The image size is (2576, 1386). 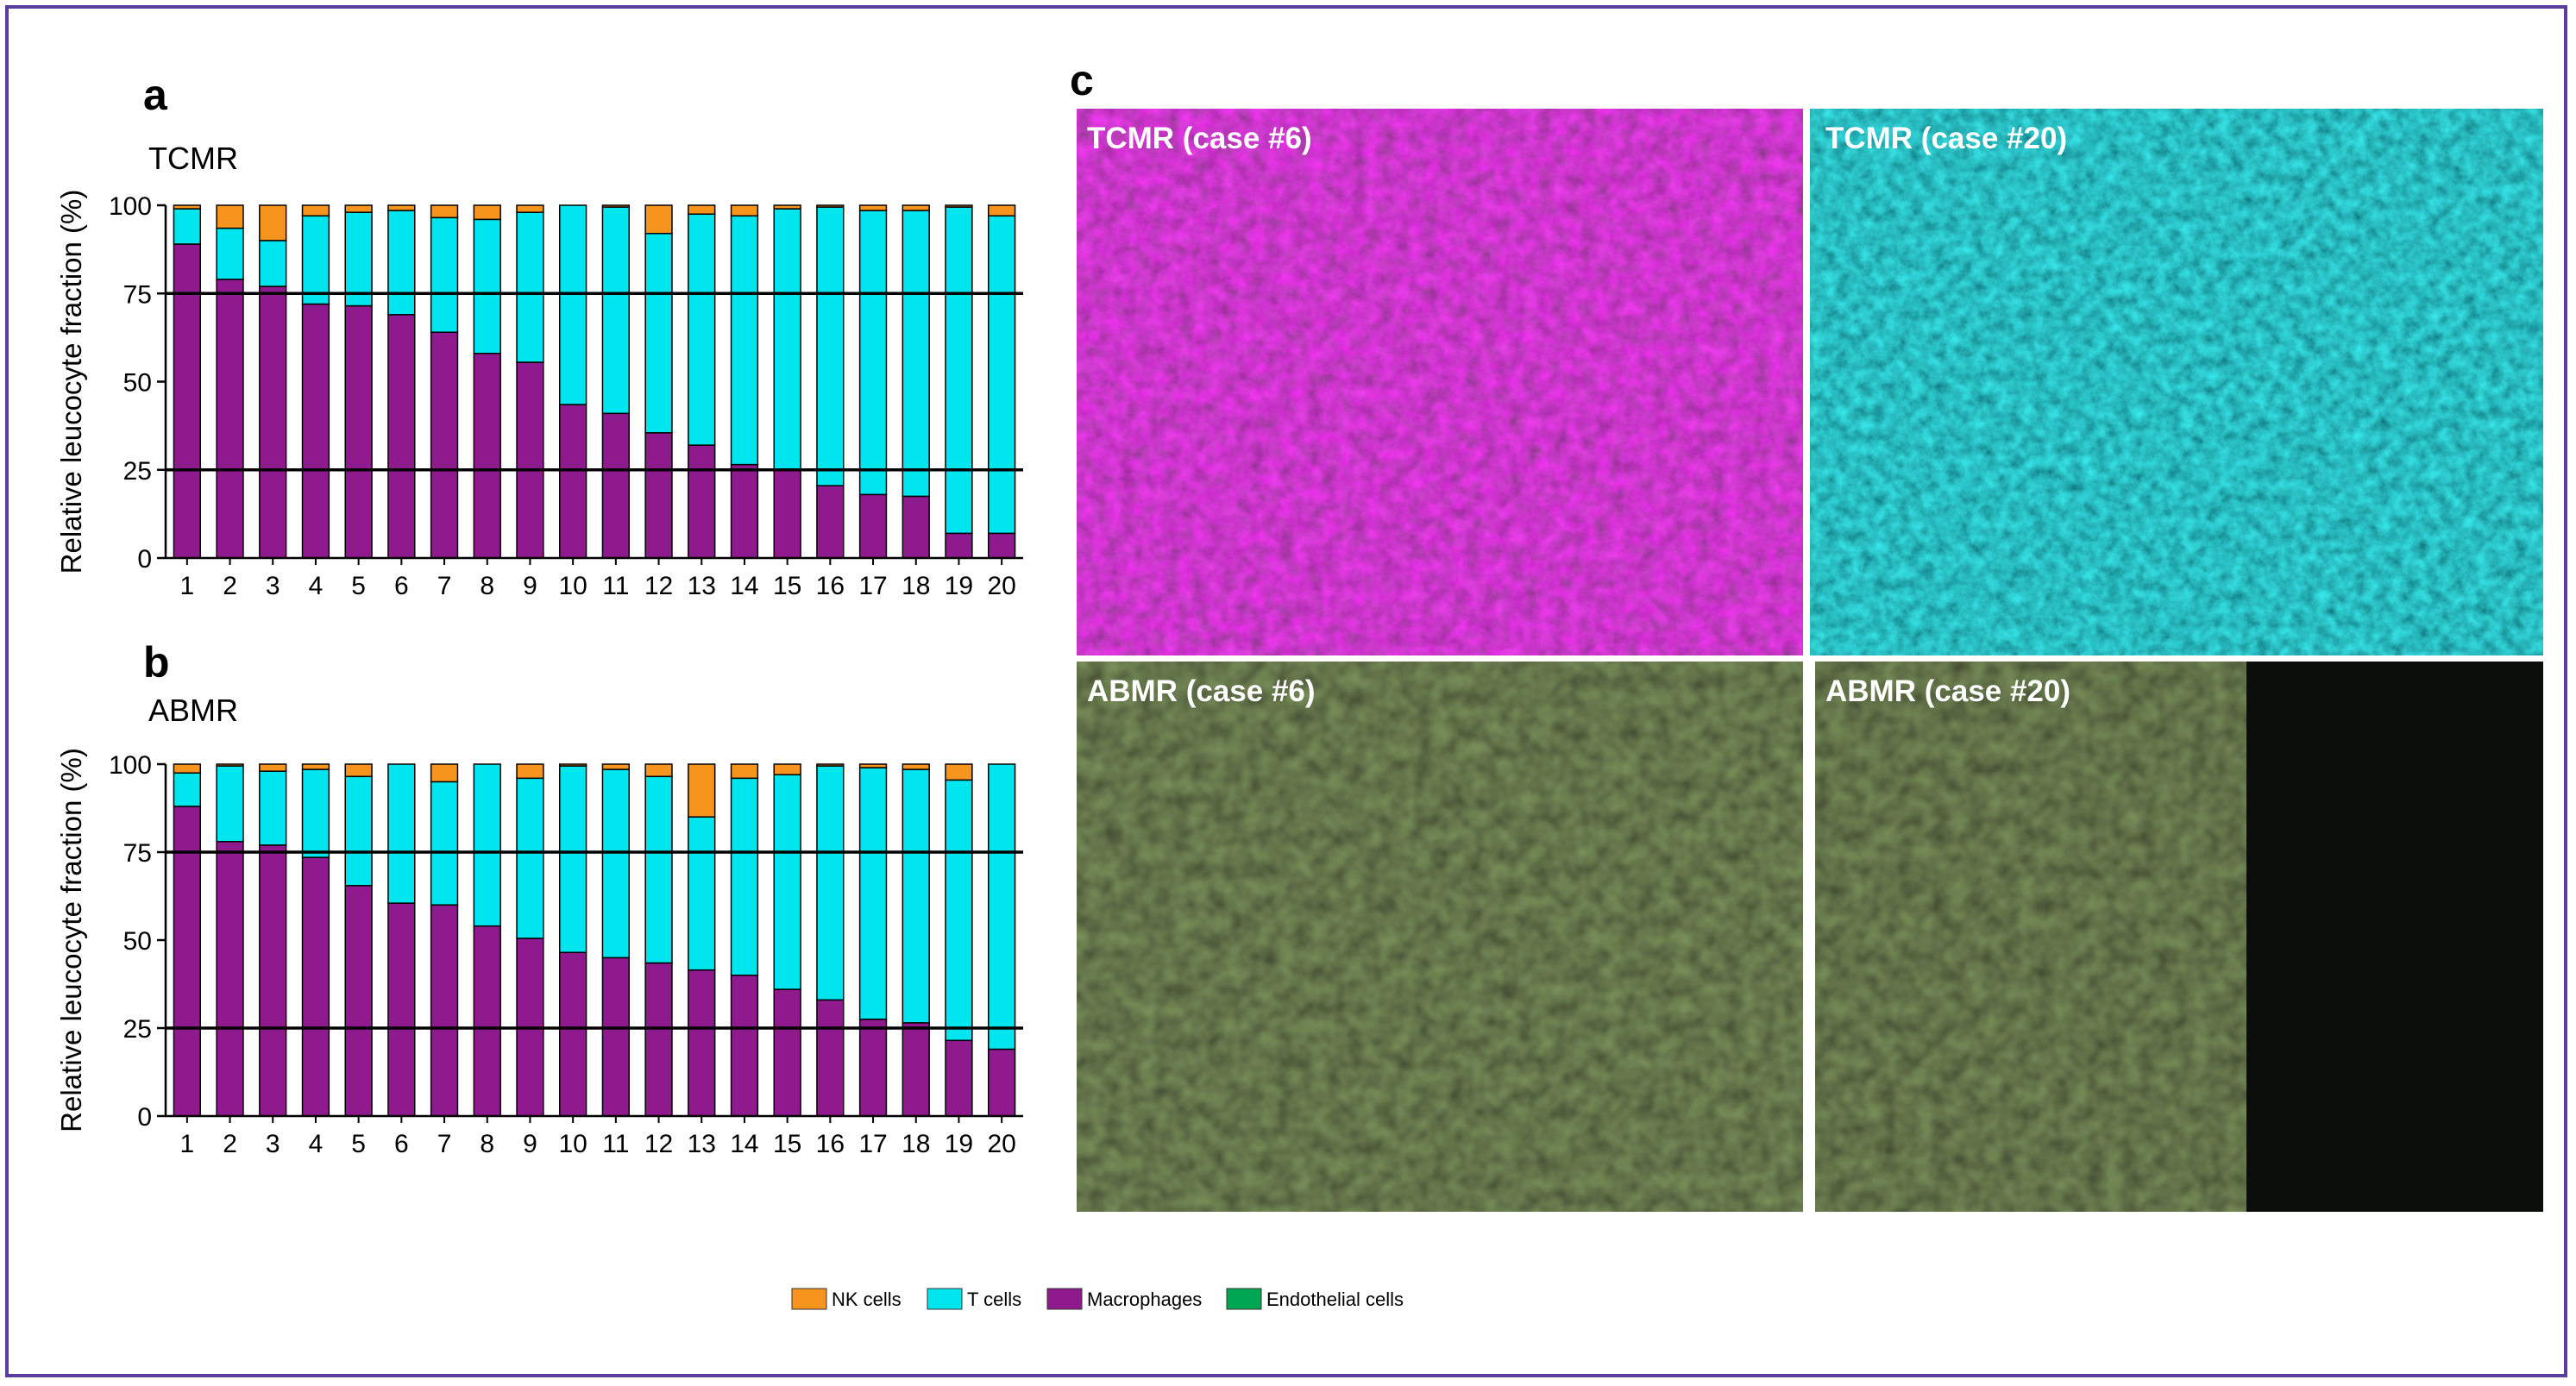 I want to click on y-axis-title: Relative leucocyte fraction (%), so click(x=71, y=940).